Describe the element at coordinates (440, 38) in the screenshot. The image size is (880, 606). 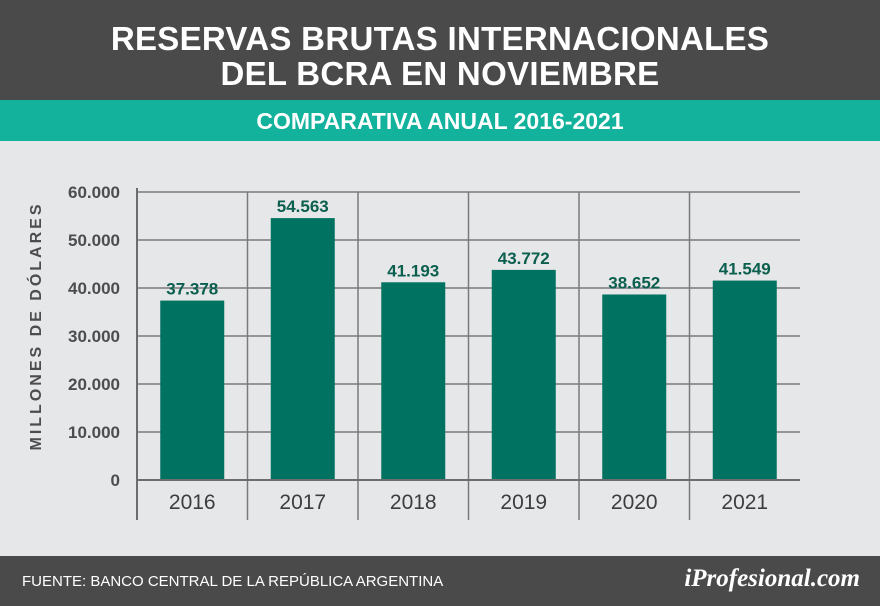
I see `title-line-1: RESERVAS BRUTAS INTERNACIONALES` at that location.